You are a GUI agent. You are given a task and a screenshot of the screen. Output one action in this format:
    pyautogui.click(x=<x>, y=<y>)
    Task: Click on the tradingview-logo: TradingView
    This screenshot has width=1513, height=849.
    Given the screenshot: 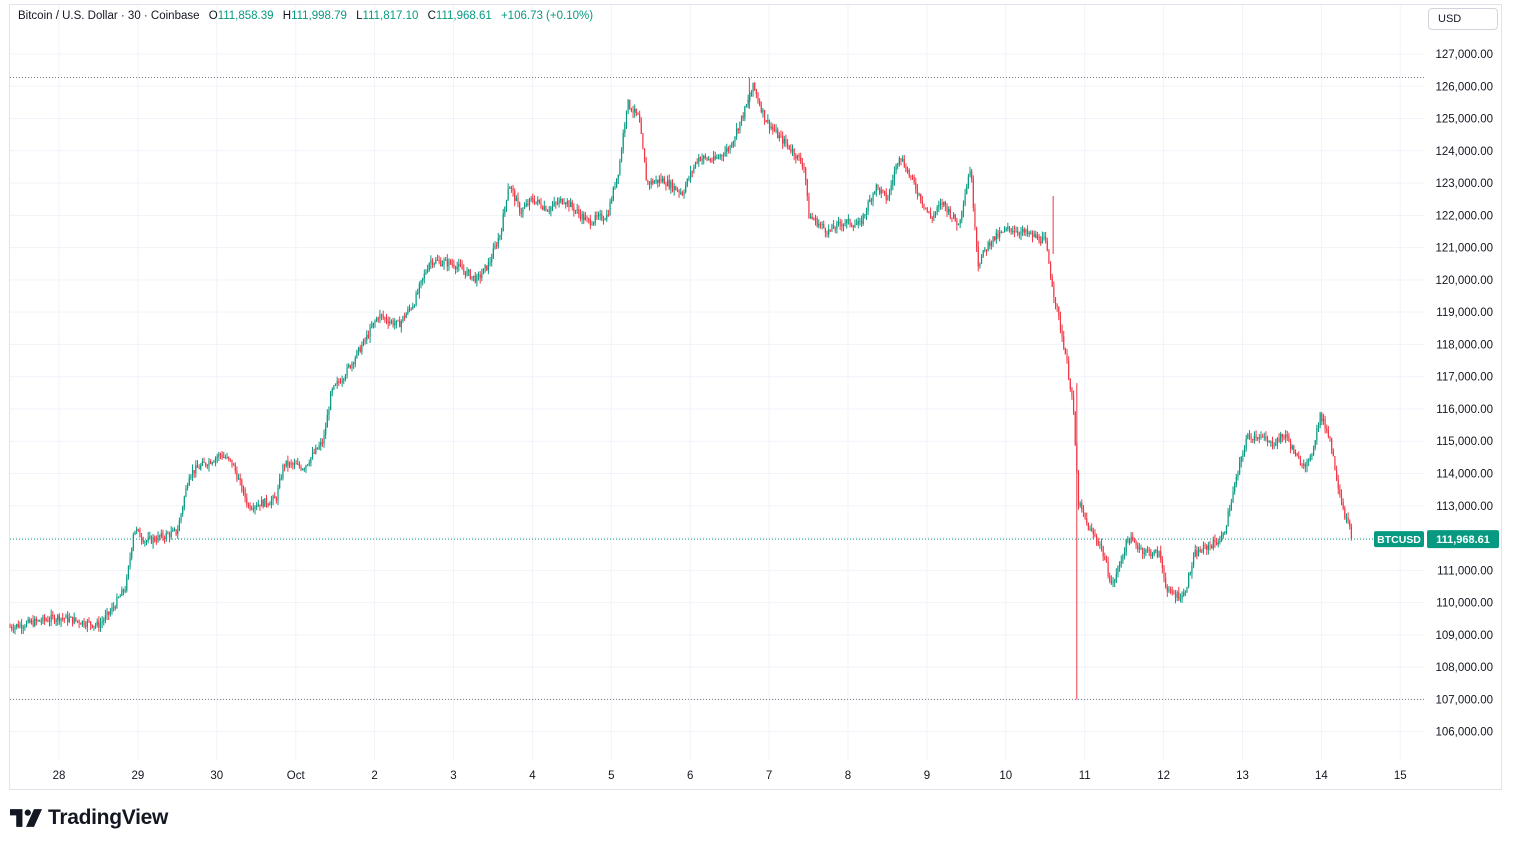 What is the action you would take?
    pyautogui.click(x=89, y=818)
    